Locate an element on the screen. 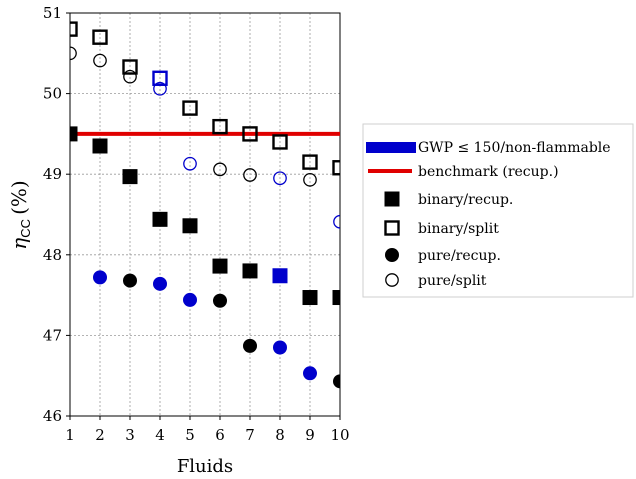  x-tick-label: 5 is located at coordinates (190, 435).